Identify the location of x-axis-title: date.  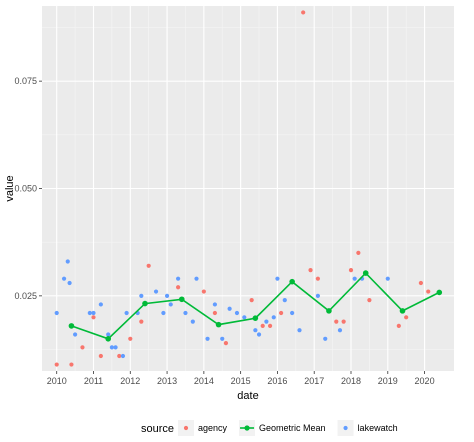
(247, 396).